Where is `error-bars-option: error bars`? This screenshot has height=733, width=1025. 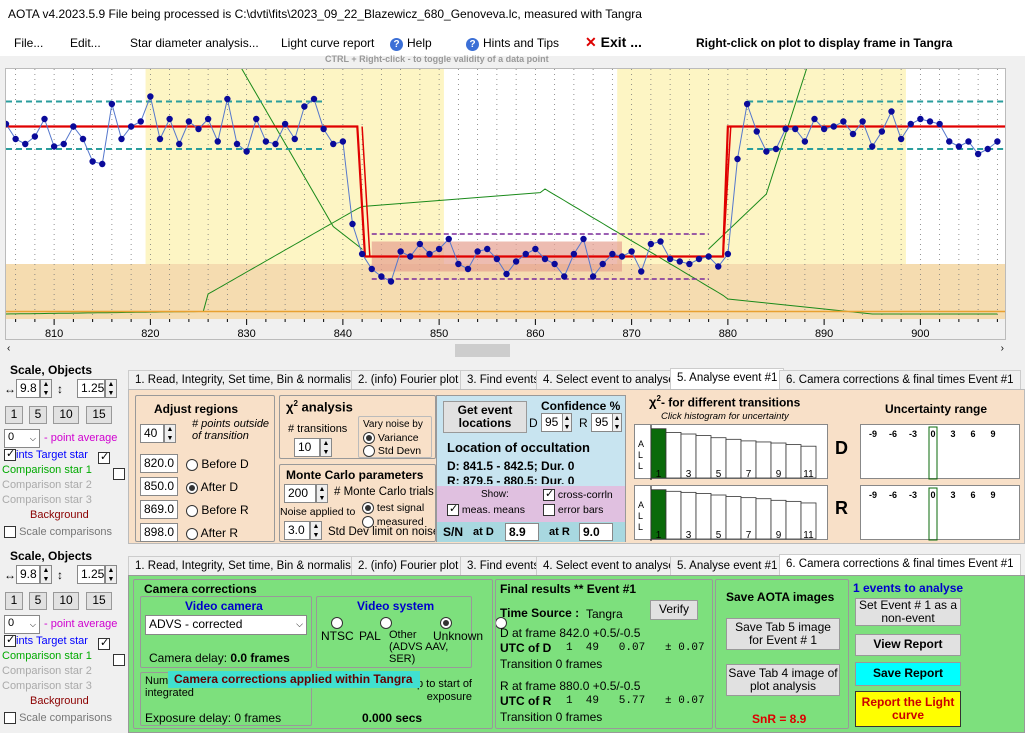 error-bars-option: error bars is located at coordinates (573, 510).